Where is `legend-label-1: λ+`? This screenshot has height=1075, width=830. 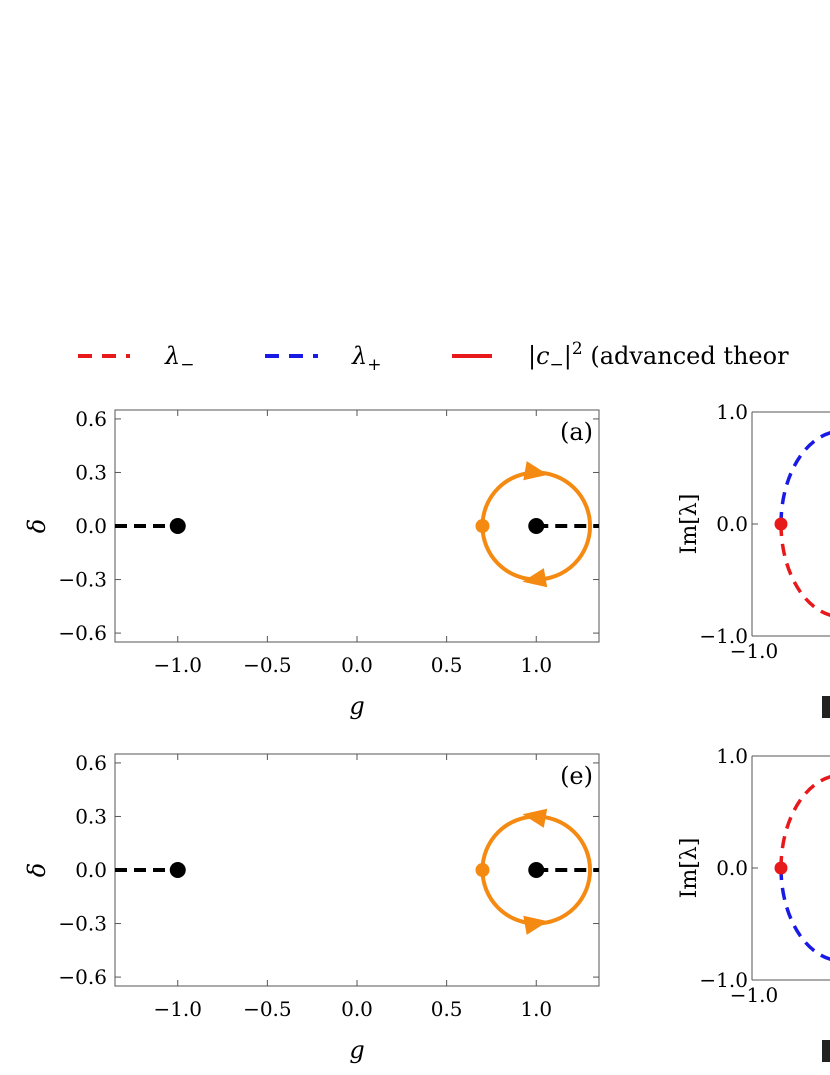 legend-label-1: λ+ is located at coordinates (366, 358).